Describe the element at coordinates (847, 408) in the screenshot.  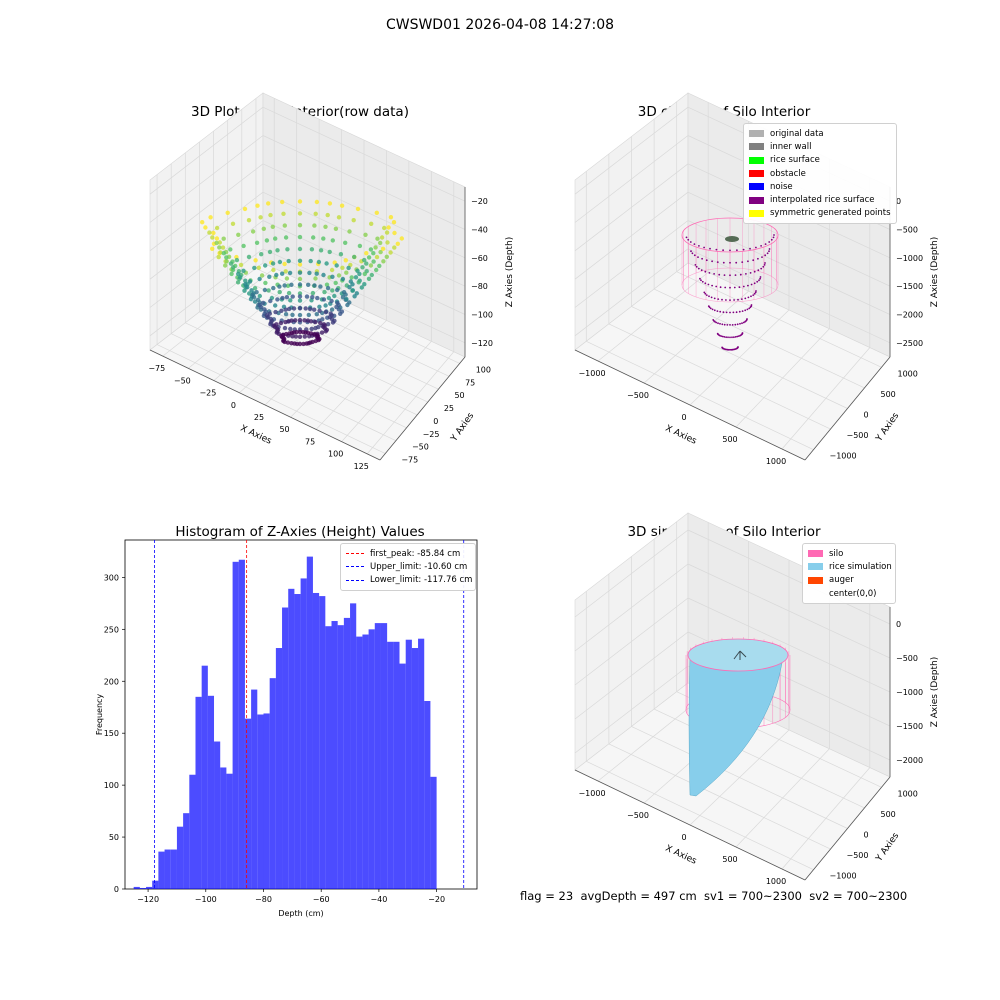
I see `y-axis-line` at that location.